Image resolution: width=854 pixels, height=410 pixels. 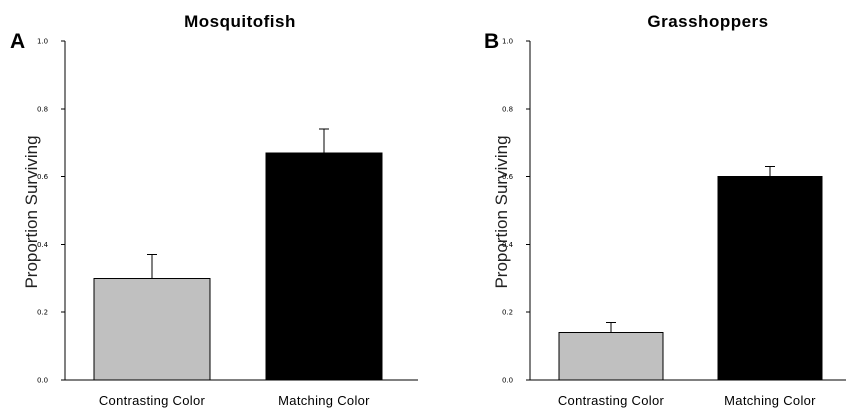 I want to click on chart-title: Mosquitofish, so click(x=240, y=21).